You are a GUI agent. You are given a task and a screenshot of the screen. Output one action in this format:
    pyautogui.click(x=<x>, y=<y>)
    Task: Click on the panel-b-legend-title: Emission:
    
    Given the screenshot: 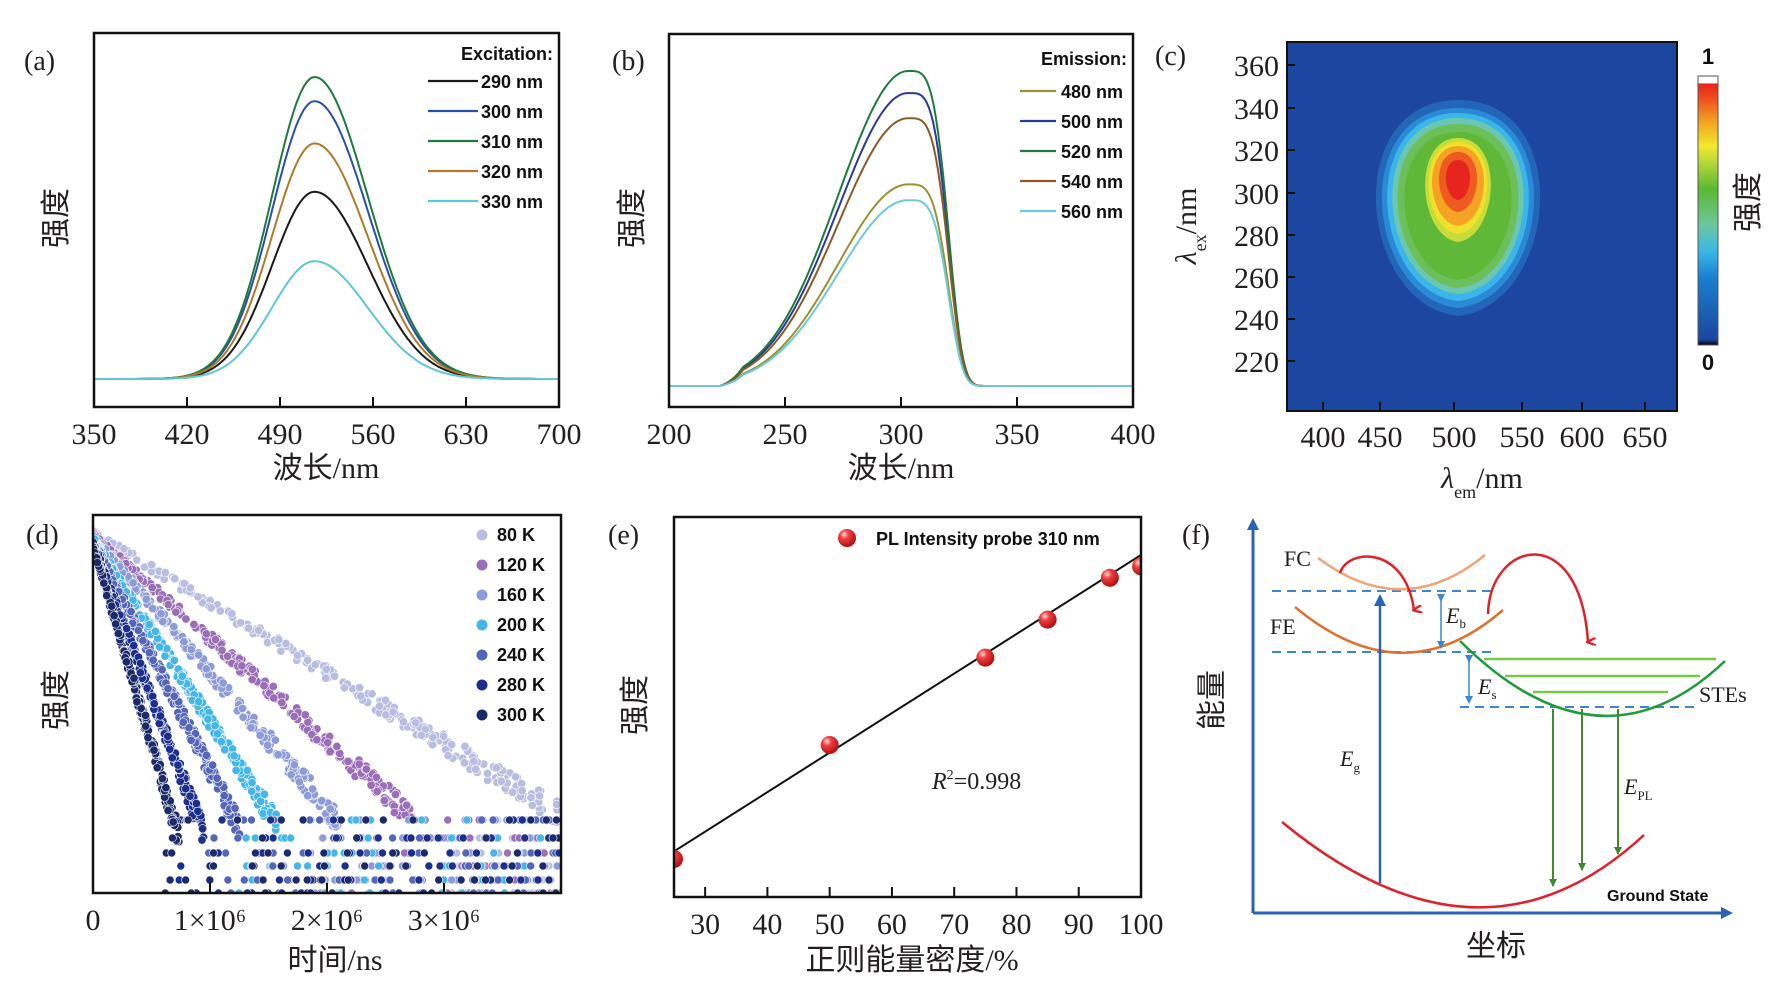 What is the action you would take?
    pyautogui.click(x=1084, y=59)
    